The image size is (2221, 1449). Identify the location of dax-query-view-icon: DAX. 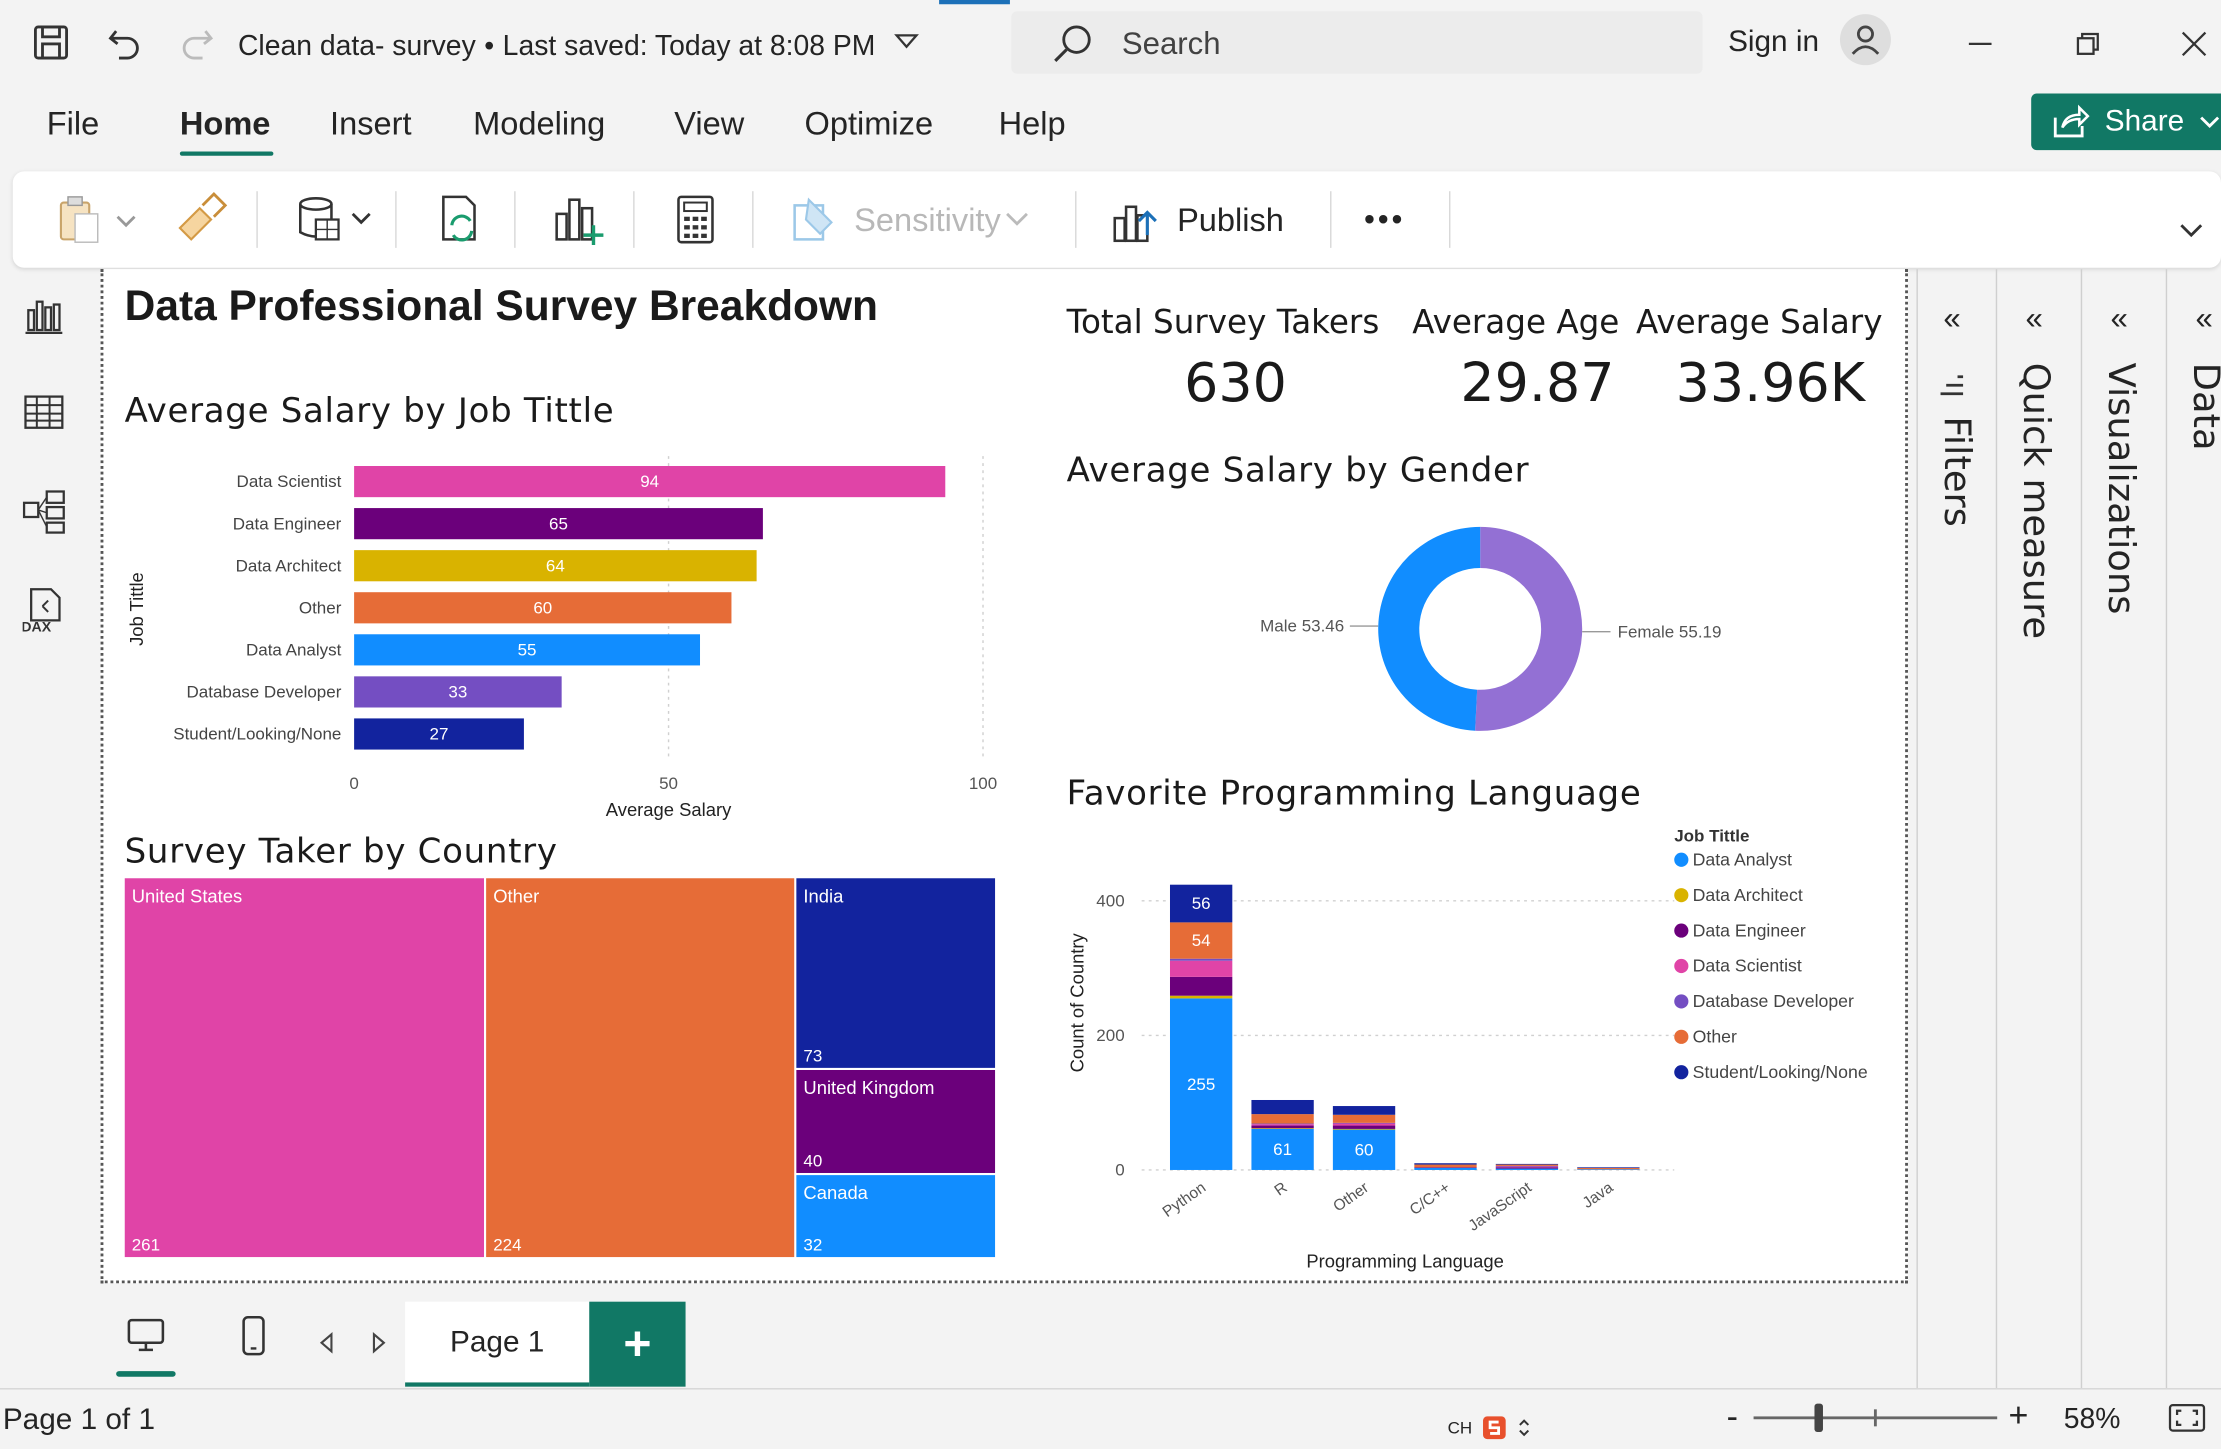
(44, 610).